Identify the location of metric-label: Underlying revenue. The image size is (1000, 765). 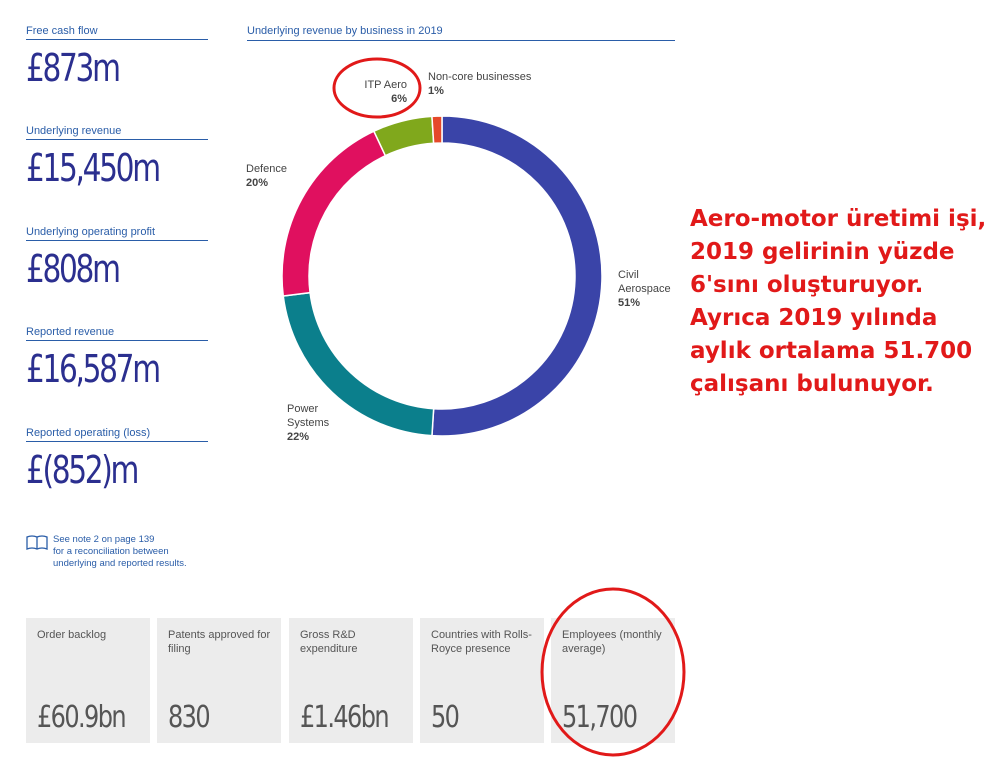
(117, 132).